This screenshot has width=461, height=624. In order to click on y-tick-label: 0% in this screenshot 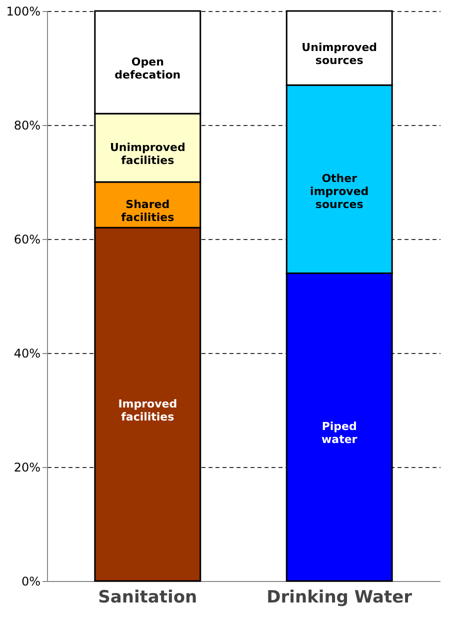, I will do `click(30, 581)`.